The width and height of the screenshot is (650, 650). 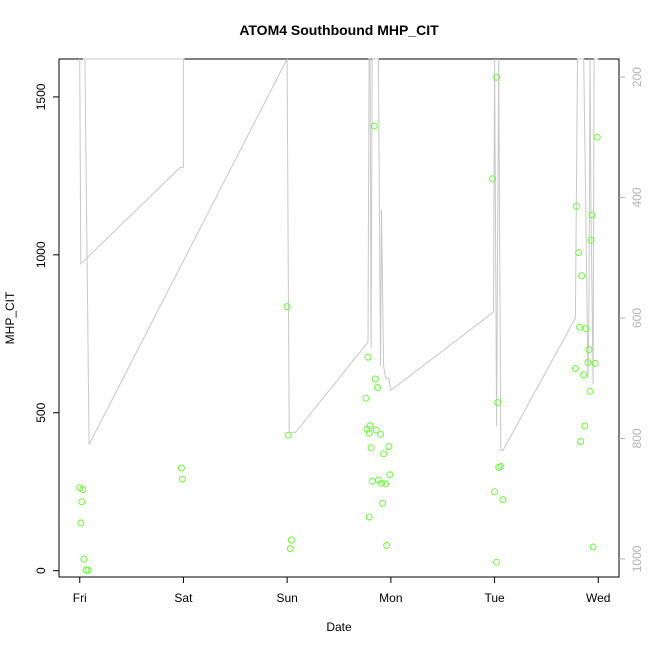 What do you see at coordinates (494, 598) in the screenshot?
I see `x-tick-label-4: Tue` at bounding box center [494, 598].